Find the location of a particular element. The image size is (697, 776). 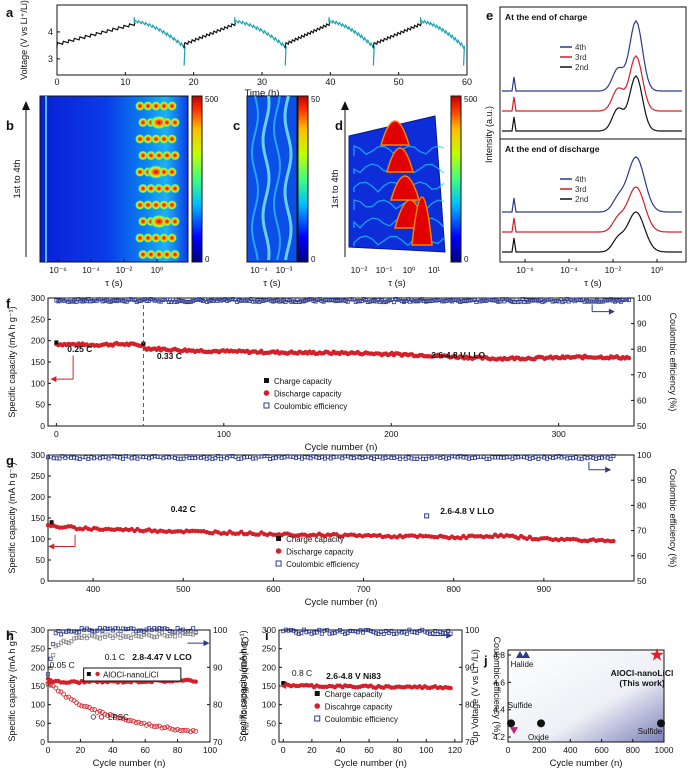

x-tick-label: 60 is located at coordinates (369, 750).